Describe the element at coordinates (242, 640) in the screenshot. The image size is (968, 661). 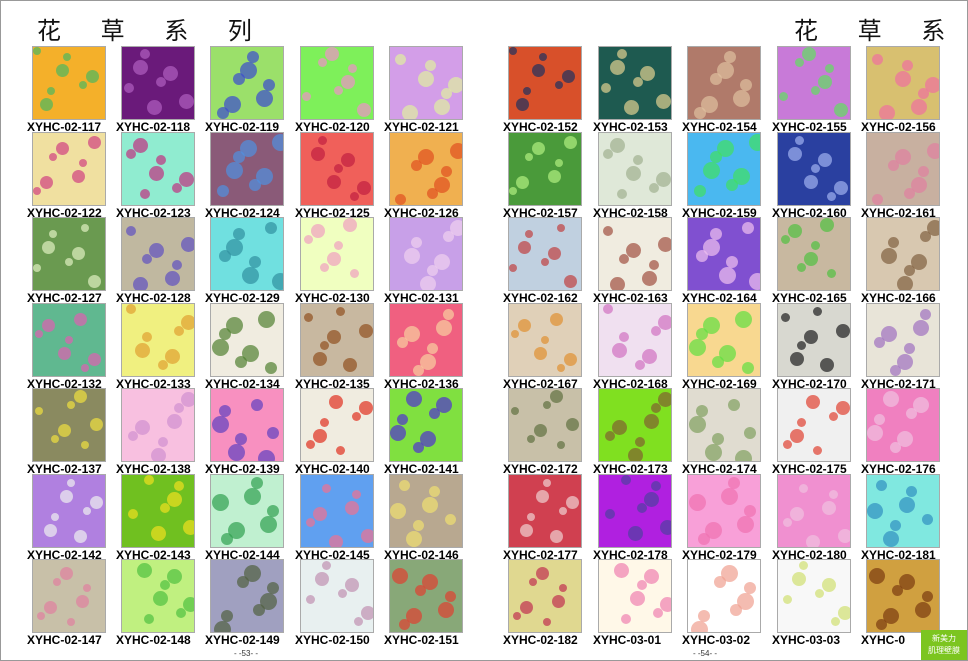
I see `swatch-code: XYHC-02-149` at that location.